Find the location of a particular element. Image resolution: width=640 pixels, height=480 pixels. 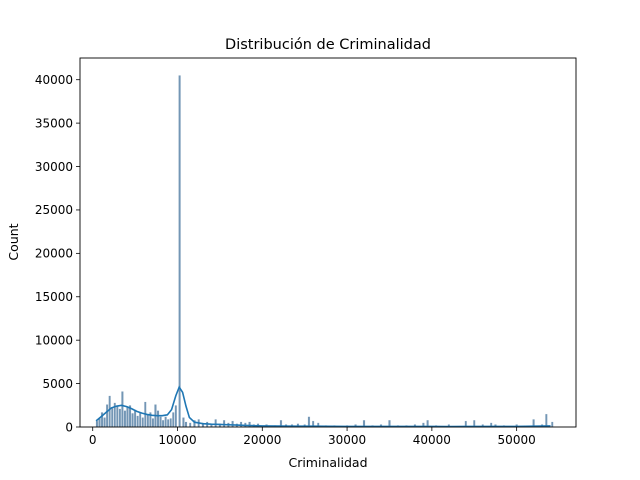

y-tick-label: 30000 is located at coordinates (54, 167).